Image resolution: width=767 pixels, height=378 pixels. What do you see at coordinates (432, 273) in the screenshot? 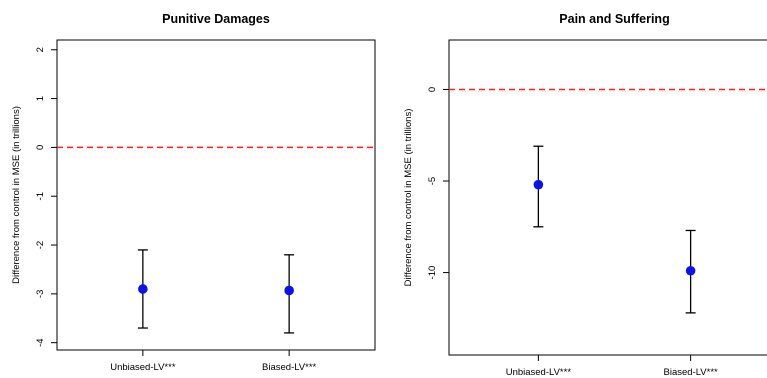
I see `y-tick-label: -10` at bounding box center [432, 273].